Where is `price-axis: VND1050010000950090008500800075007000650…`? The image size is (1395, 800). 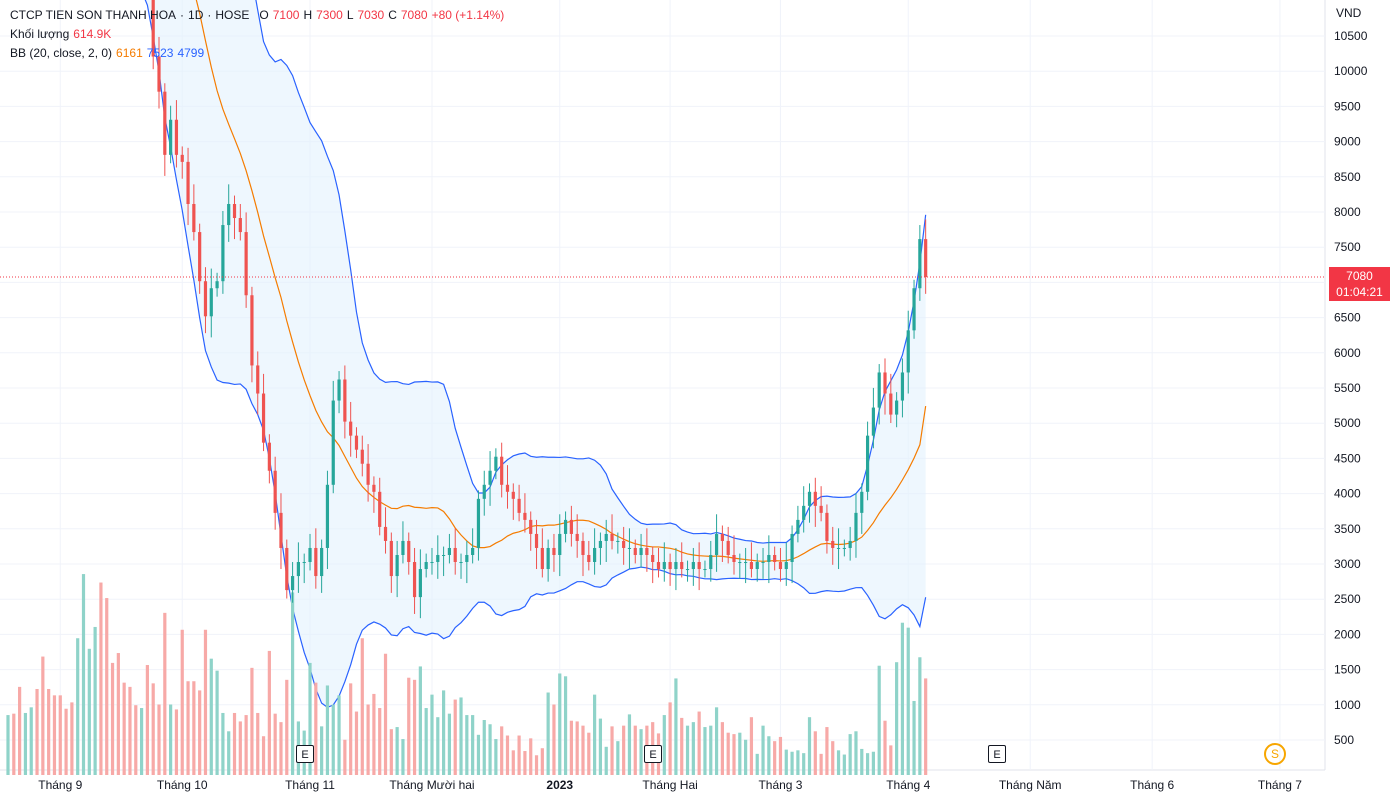
price-axis: VND1050010000950090008500800075007000650… is located at coordinates (1351, 376).